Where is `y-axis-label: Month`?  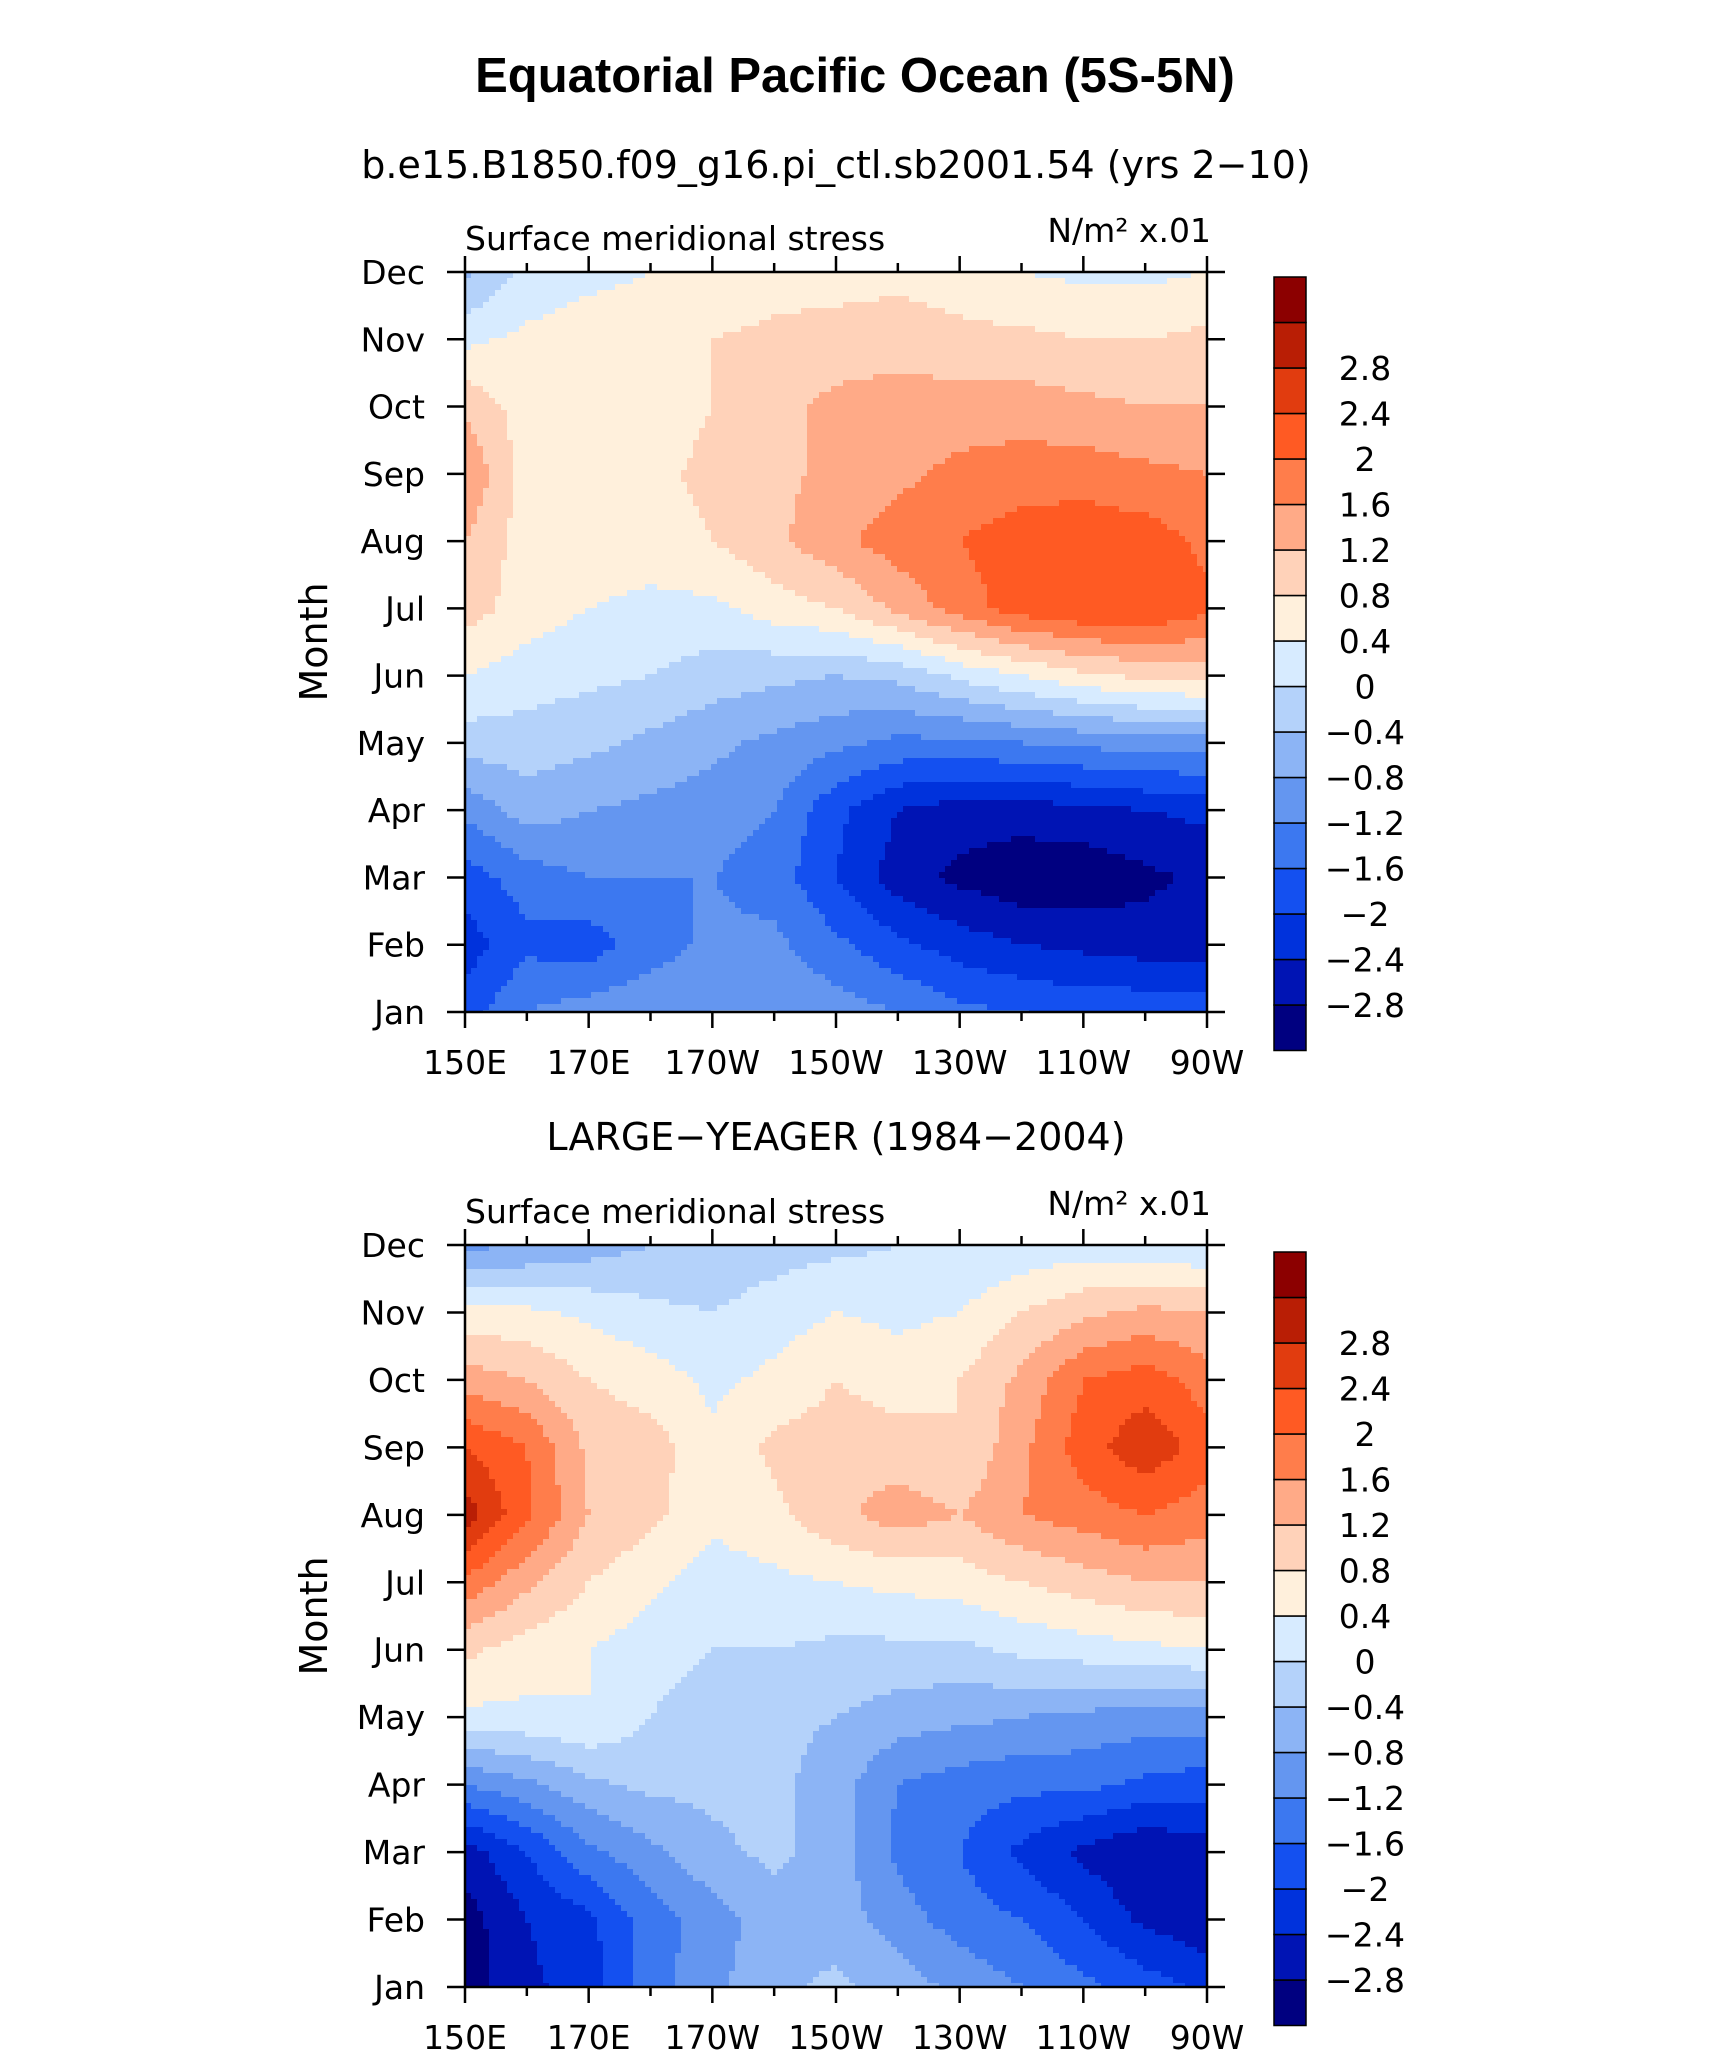 y-axis-label: Month is located at coordinates (314, 1615).